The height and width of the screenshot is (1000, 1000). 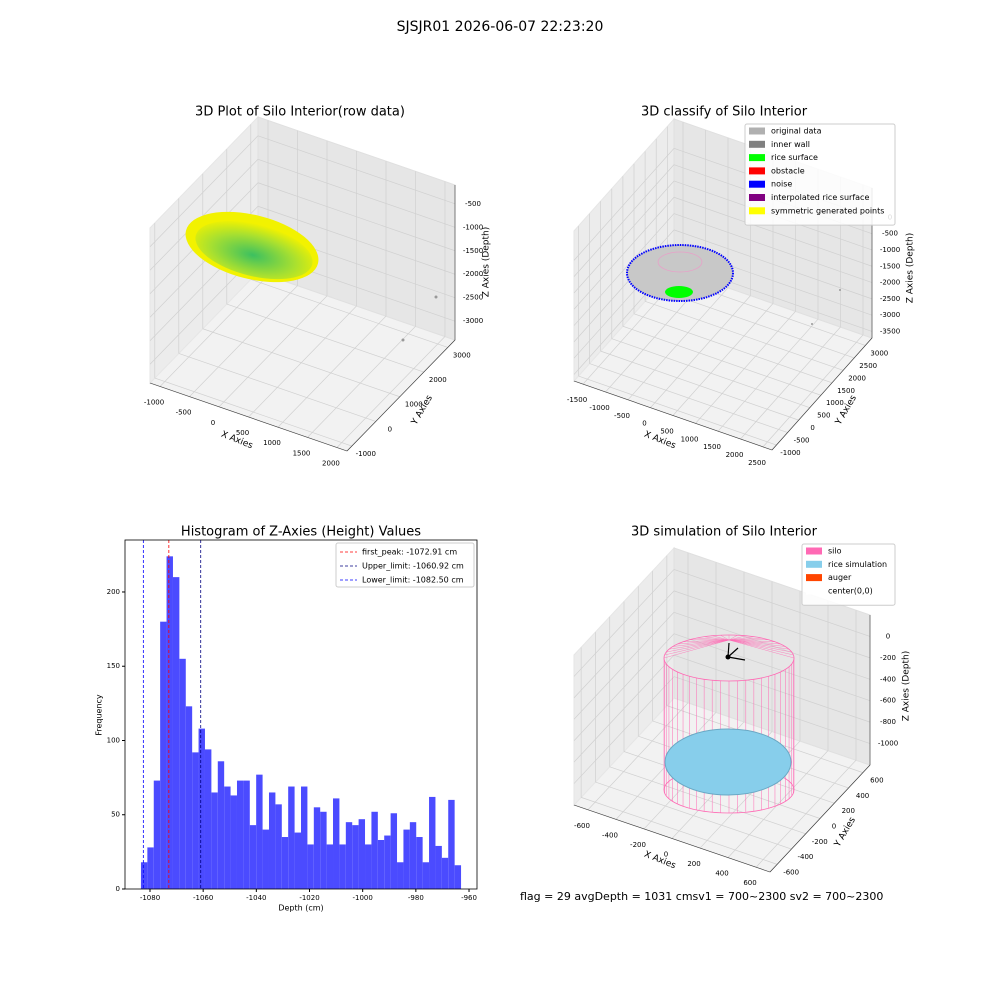 I want to click on x-tick-label: -1040, so click(x=256, y=898).